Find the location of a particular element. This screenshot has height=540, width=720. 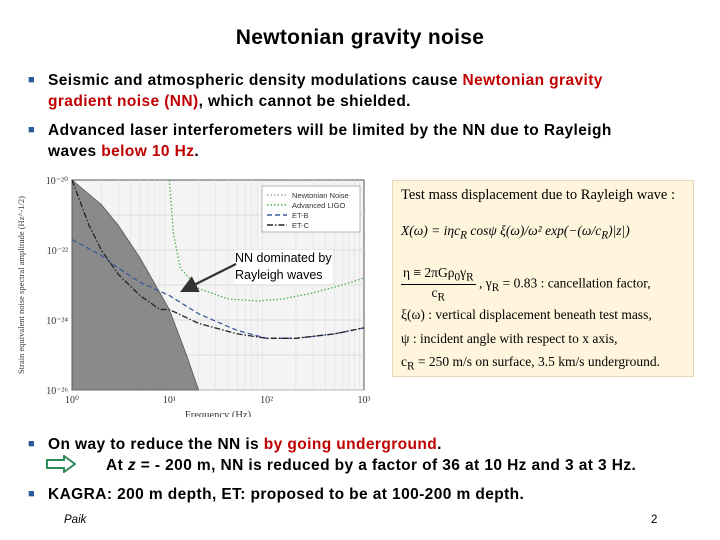

series-1-line is located at coordinates (266, 240).